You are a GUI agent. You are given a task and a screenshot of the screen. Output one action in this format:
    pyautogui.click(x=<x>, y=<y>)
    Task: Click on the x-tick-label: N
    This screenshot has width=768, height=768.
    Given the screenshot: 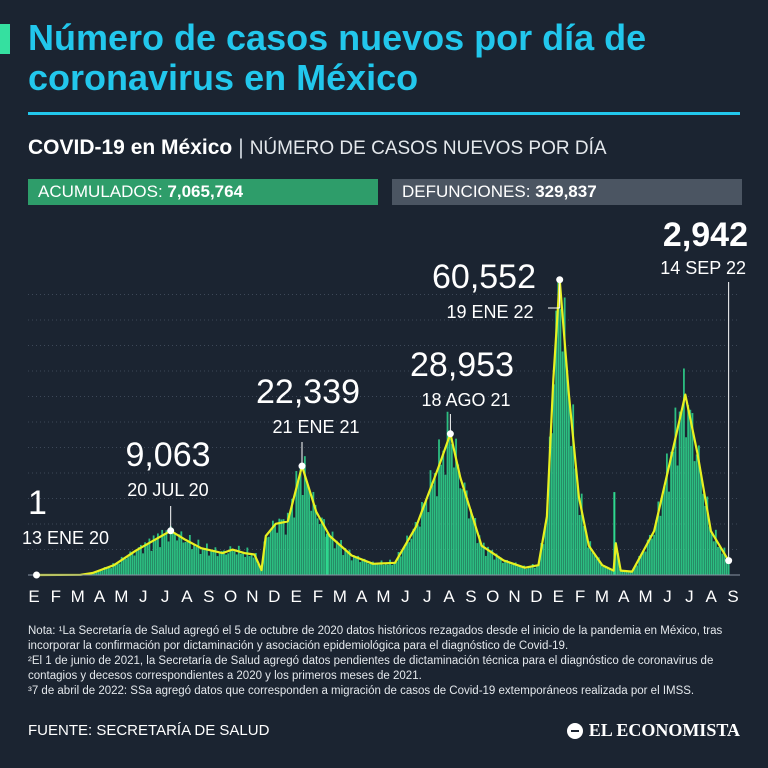 What is the action you would take?
    pyautogui.click(x=514, y=596)
    